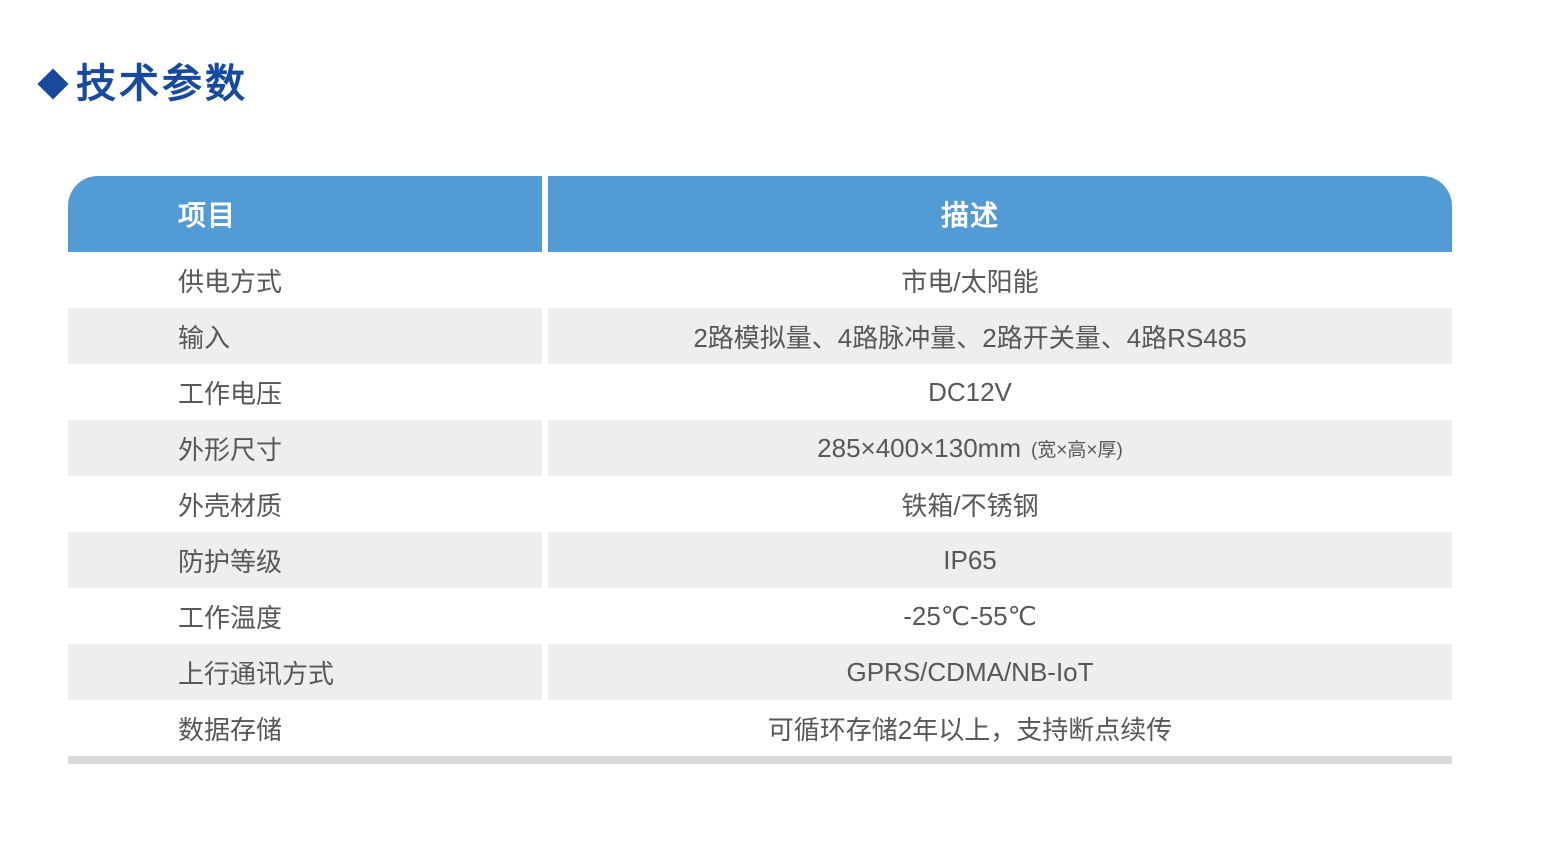  I want to click on spec-label: 工作电压, so click(305, 392).